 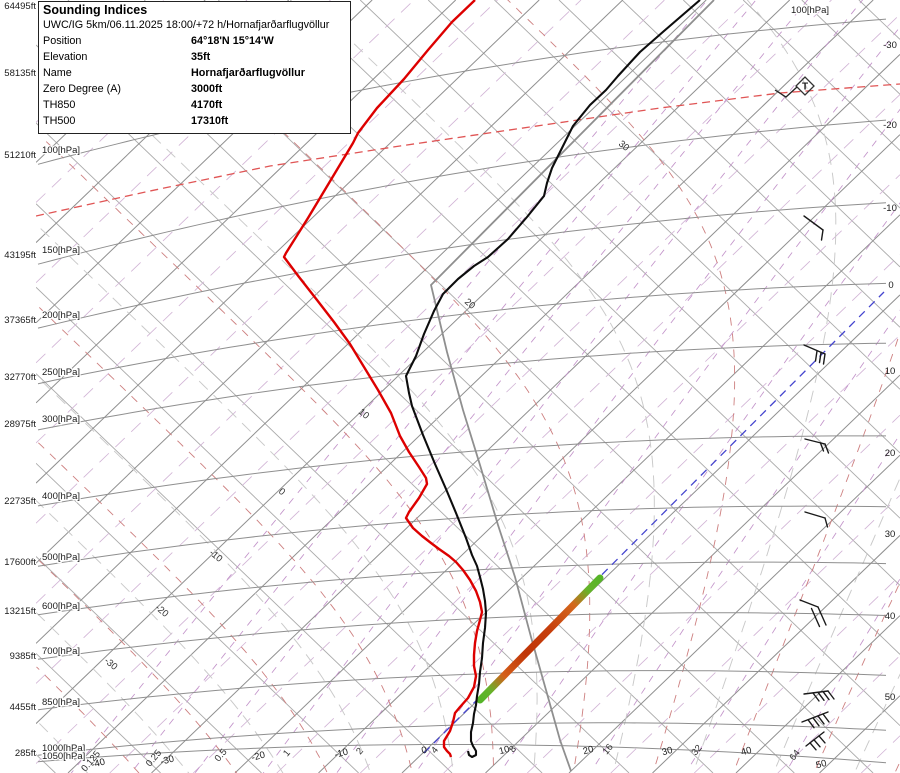 What do you see at coordinates (810, 10) in the screenshot?
I see `pressure-label-top-right: 100[hPa]` at bounding box center [810, 10].